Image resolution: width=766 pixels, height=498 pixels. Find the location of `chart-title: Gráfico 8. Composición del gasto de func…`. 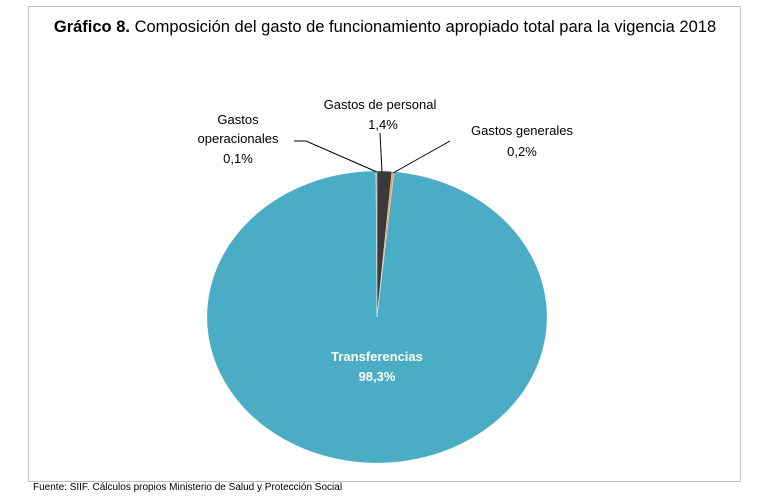

chart-title: Gráfico 8. Composición del gasto de func… is located at coordinates (385, 27).